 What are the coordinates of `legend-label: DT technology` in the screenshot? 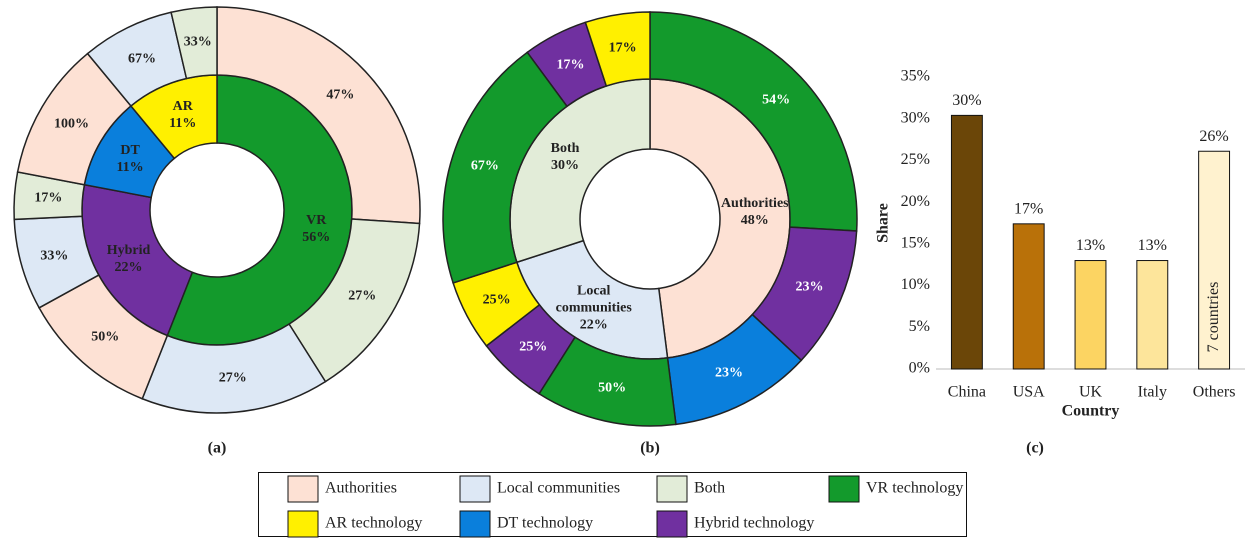 It's located at (545, 523).